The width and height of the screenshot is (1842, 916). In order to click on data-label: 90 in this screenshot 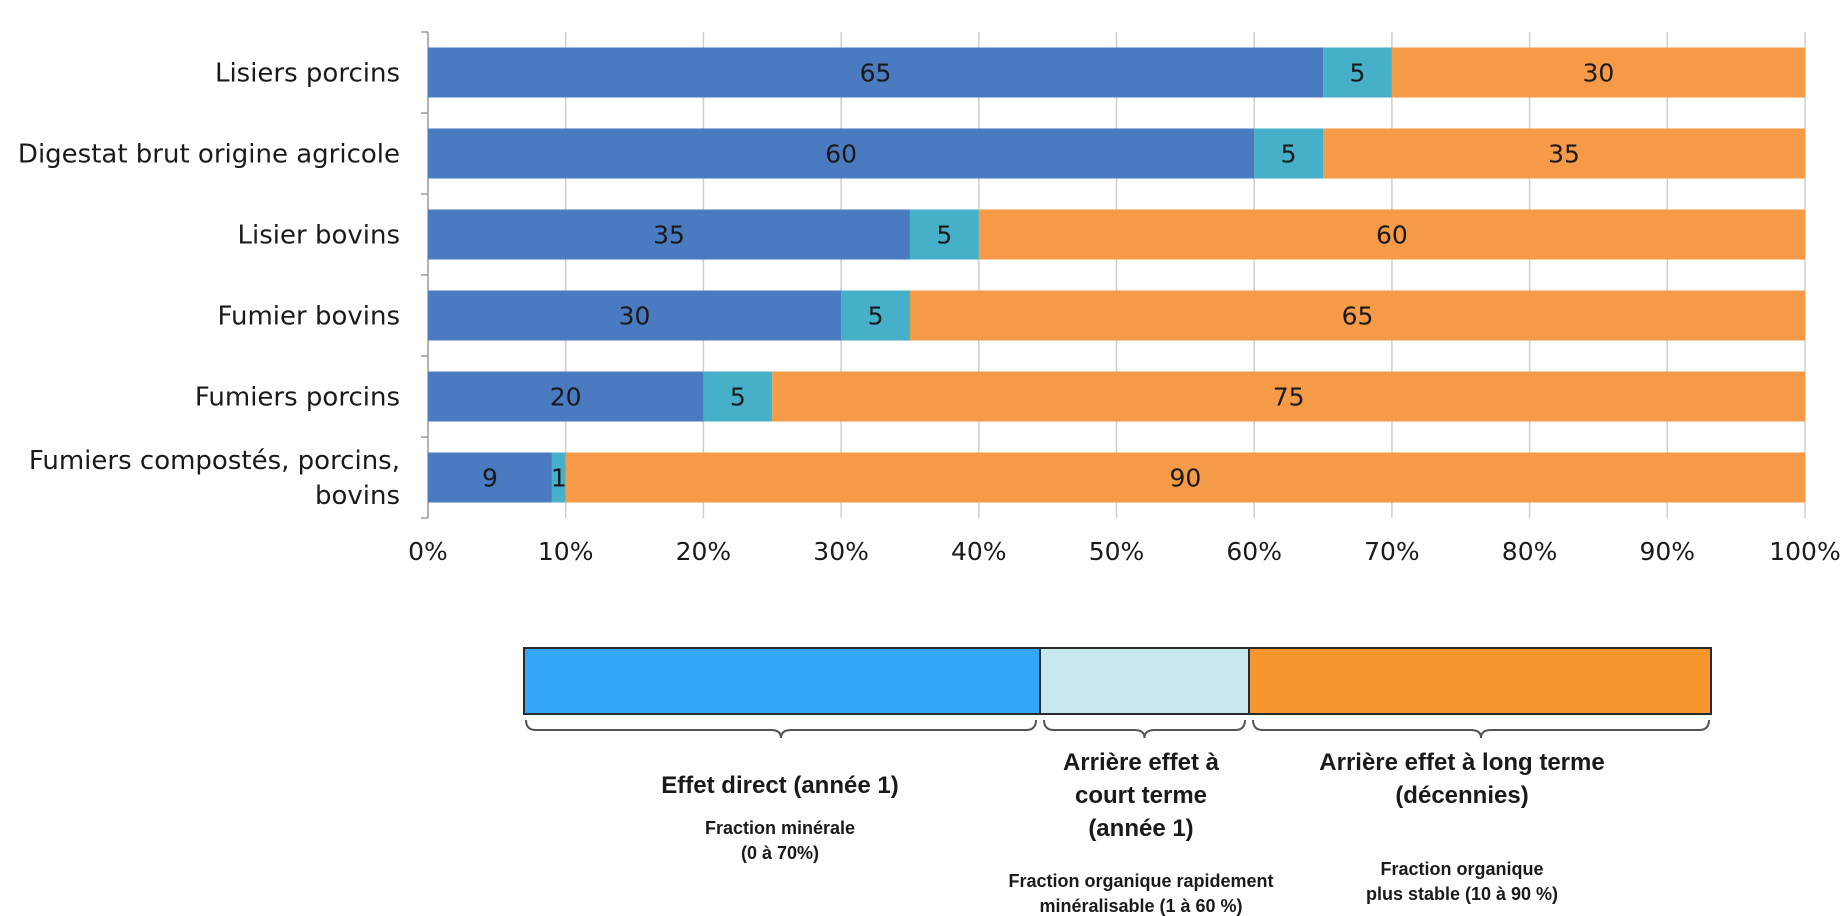, I will do `click(1185, 478)`.